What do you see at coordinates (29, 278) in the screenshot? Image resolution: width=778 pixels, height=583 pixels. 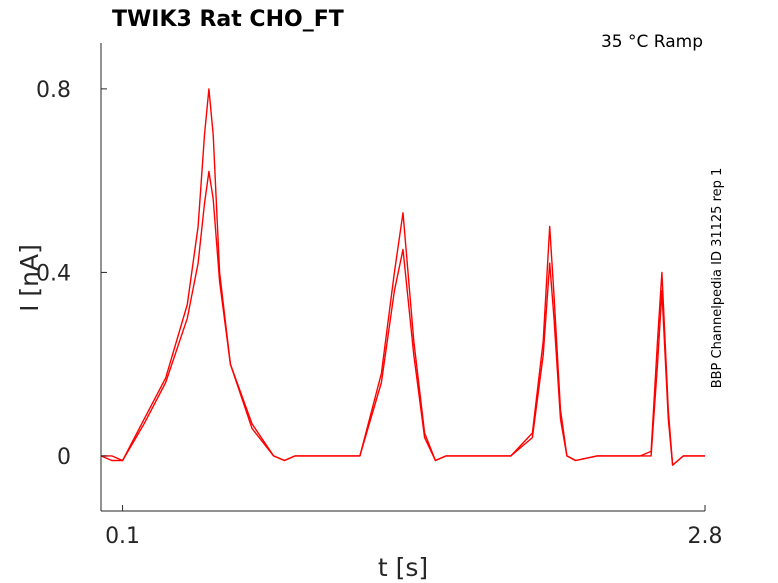 I see `y-axis-label: I [nA]` at bounding box center [29, 278].